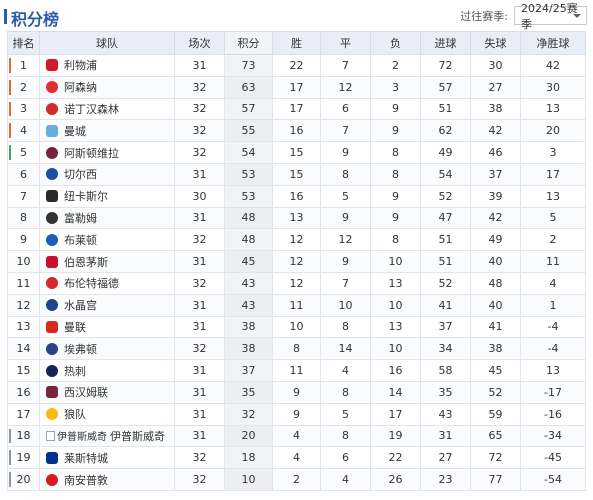 The image size is (593, 500). Describe the element at coordinates (110, 87) in the screenshot. I see `team-link: 阿森纳` at that location.